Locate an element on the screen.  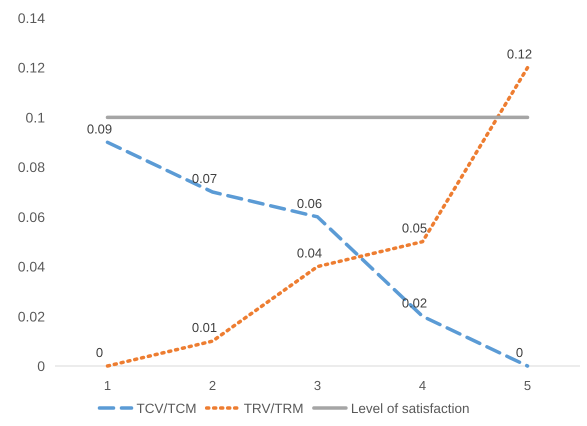
data-label: 0.04 is located at coordinates (309, 253).